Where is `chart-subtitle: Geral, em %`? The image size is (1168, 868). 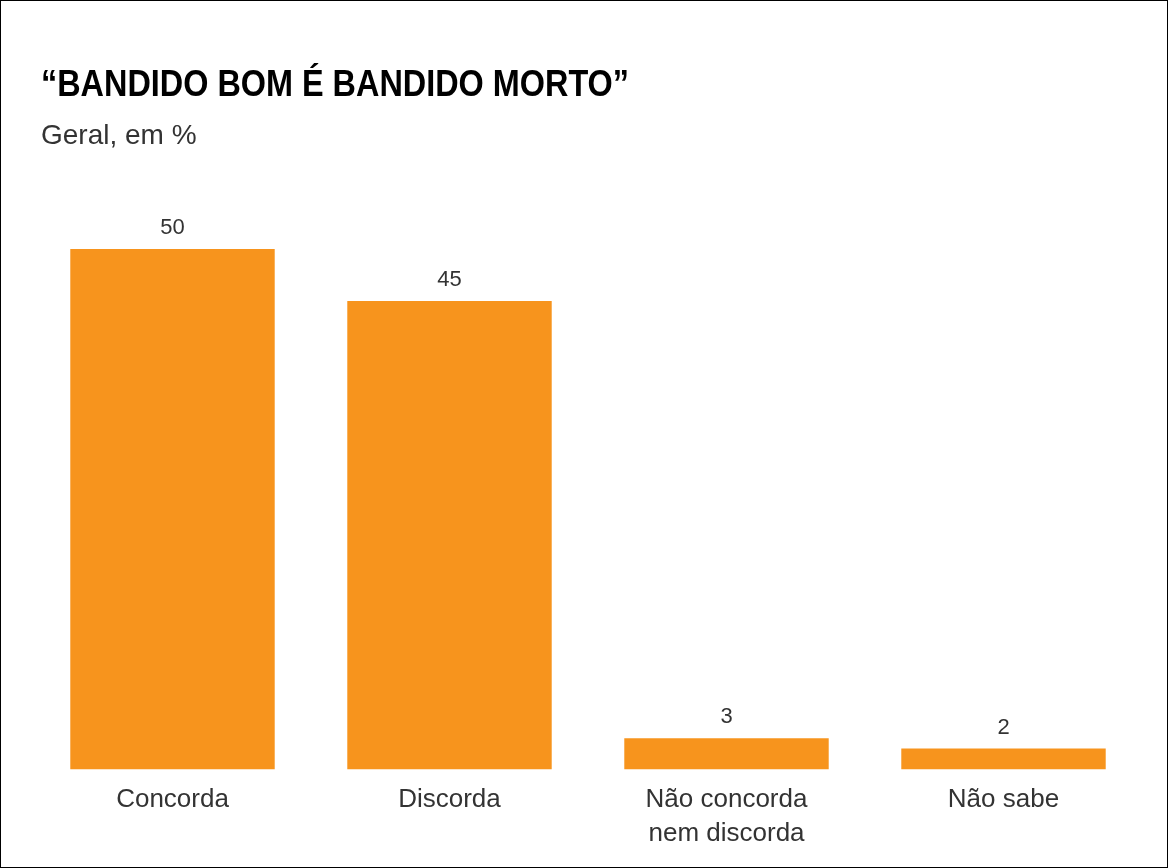
chart-subtitle: Geral, em % is located at coordinates (119, 135).